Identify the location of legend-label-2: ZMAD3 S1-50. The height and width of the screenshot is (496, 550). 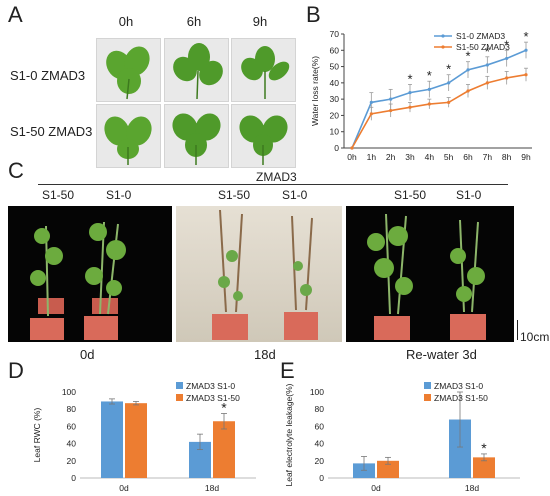
(213, 398).